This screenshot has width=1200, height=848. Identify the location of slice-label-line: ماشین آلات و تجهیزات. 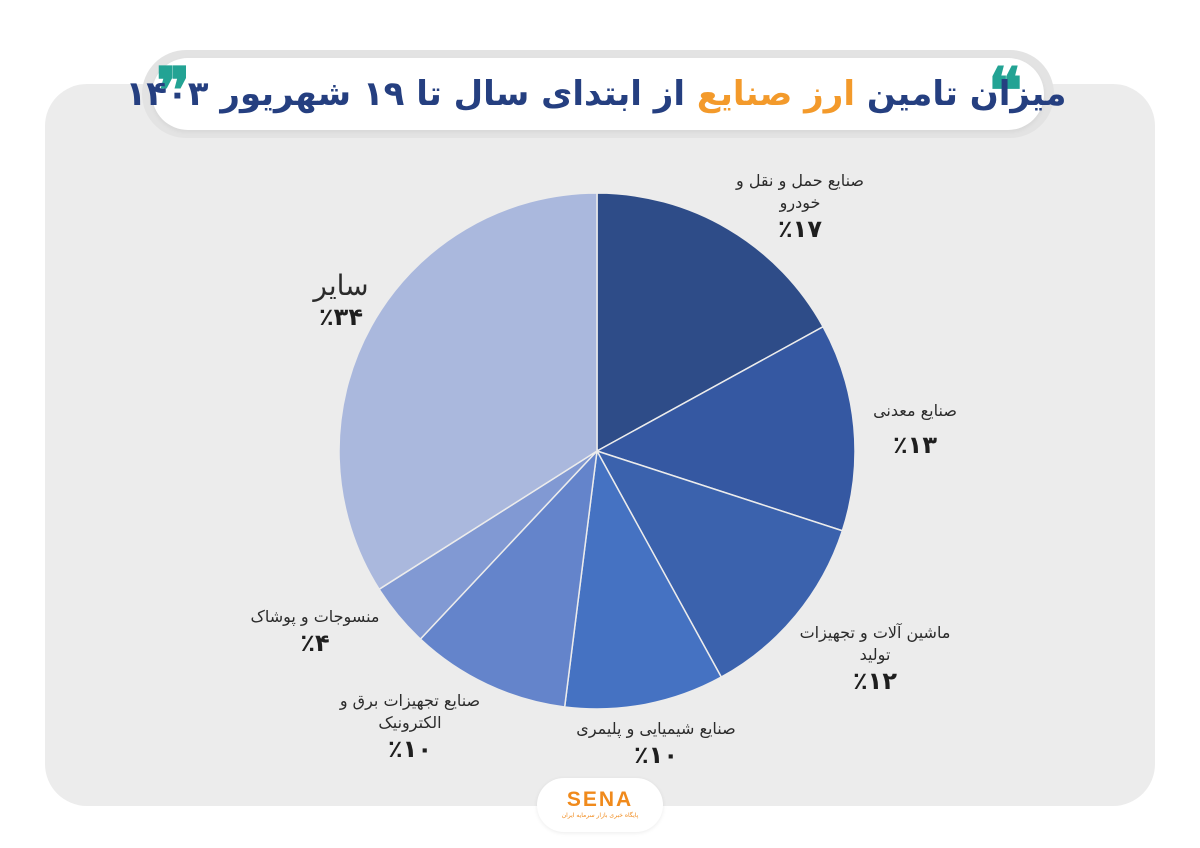
(875, 632).